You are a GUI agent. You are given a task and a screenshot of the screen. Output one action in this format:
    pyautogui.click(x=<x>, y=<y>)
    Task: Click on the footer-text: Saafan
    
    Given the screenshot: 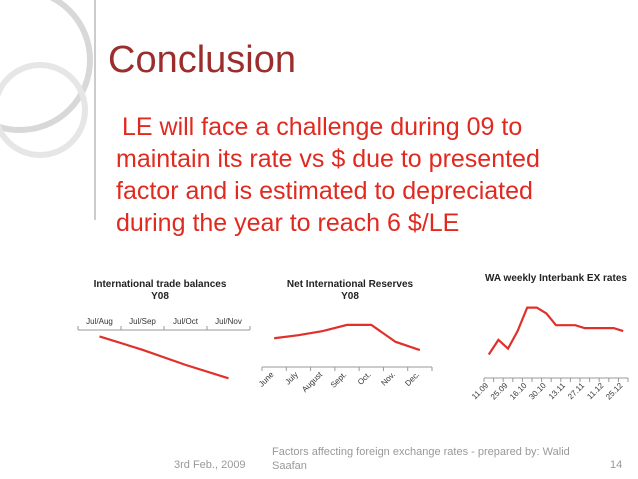 What is the action you would take?
    pyautogui.click(x=289, y=466)
    